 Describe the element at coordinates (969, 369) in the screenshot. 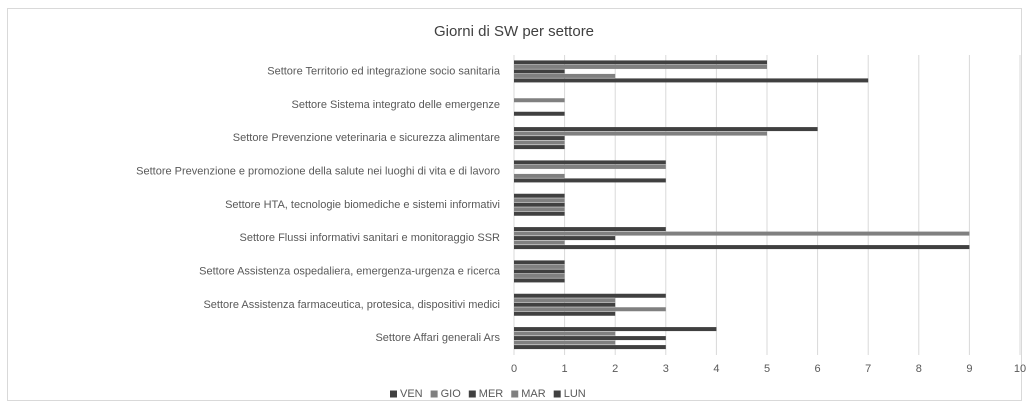

I see `x-tick-label: 9` at that location.